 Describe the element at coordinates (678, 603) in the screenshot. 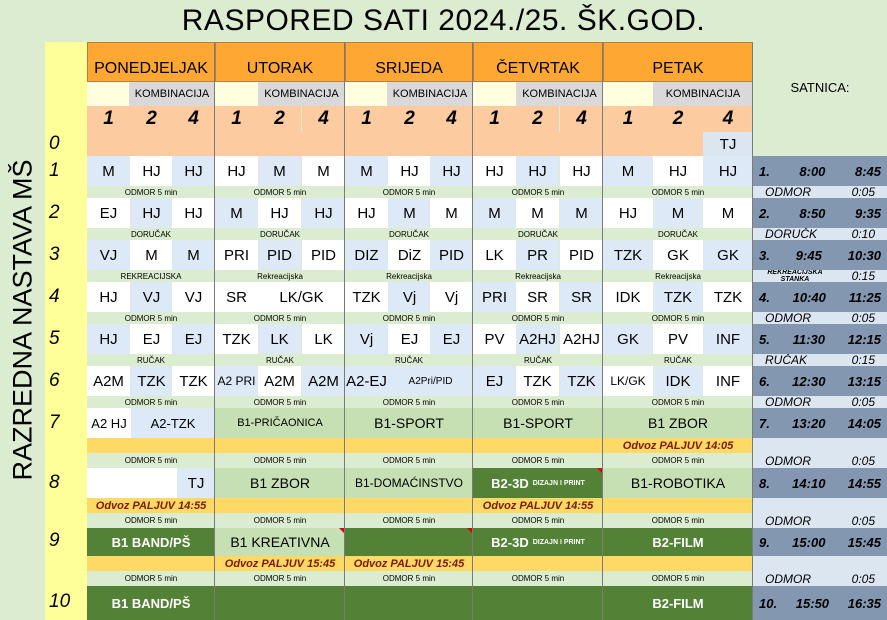

I see `elective-cell: B2-FILM` at that location.